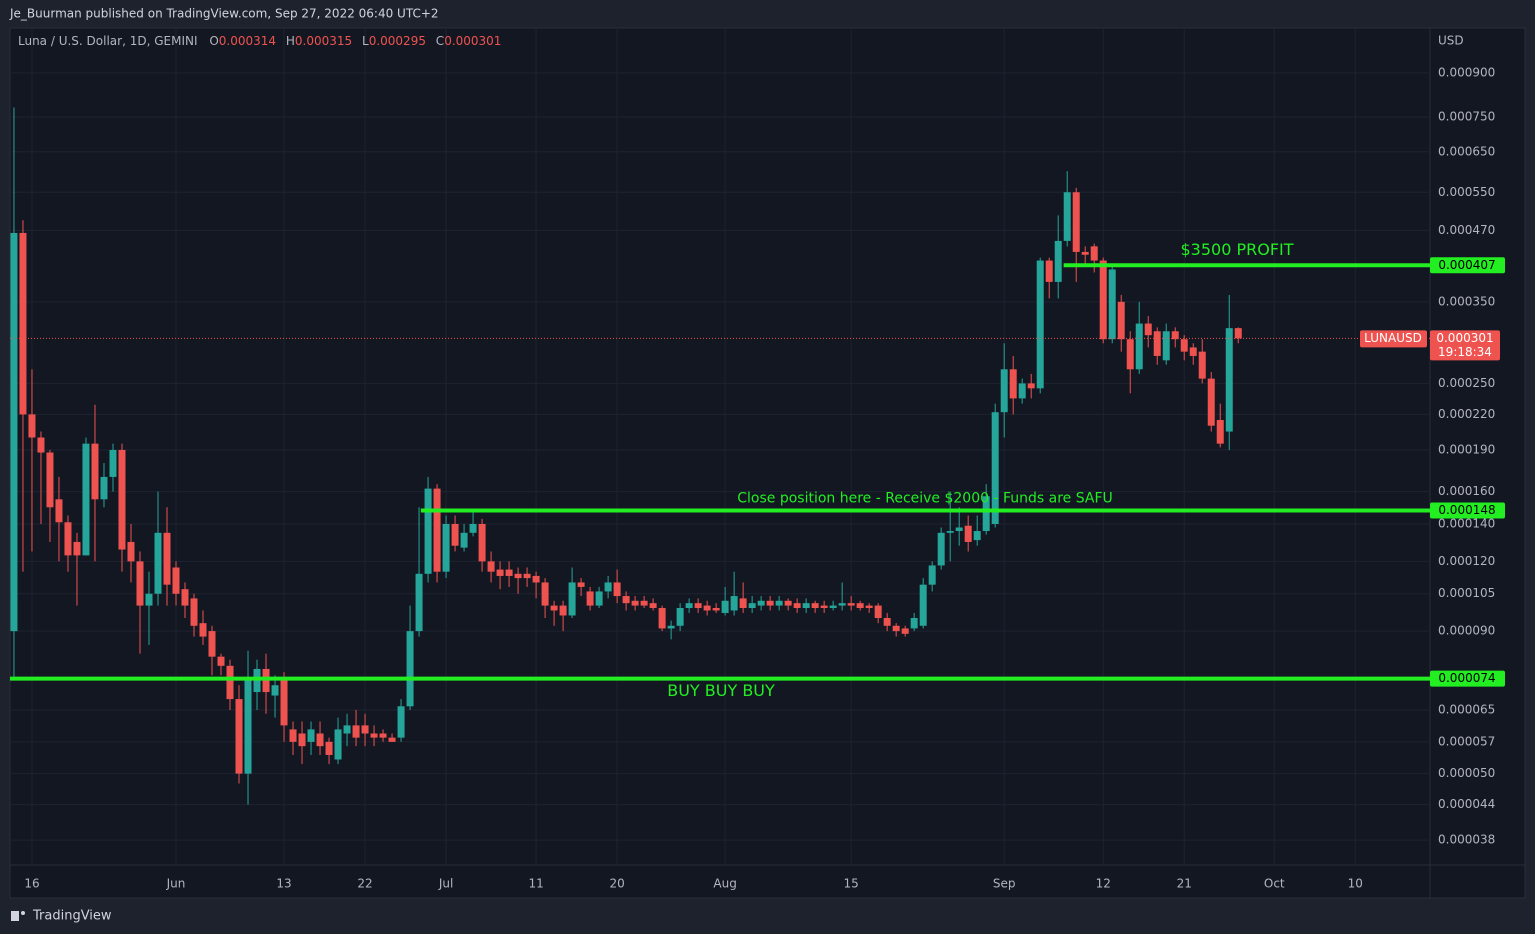 The image size is (1535, 934). What do you see at coordinates (1466, 414) in the screenshot?
I see `y-tick-label: 0.000220` at bounding box center [1466, 414].